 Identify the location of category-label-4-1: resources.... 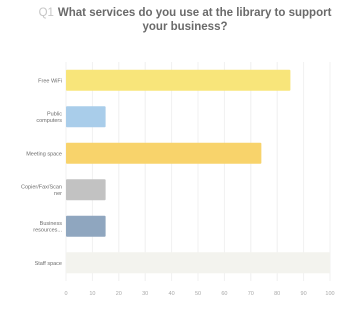
(47, 231).